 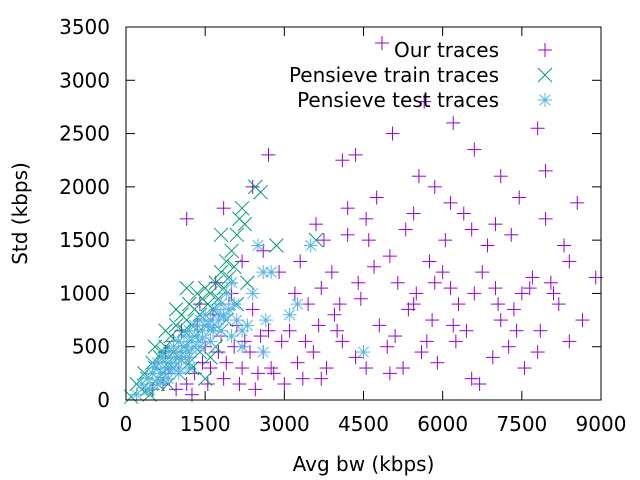 What do you see at coordinates (205, 424) in the screenshot?
I see `x-tick-label: 1500` at bounding box center [205, 424].